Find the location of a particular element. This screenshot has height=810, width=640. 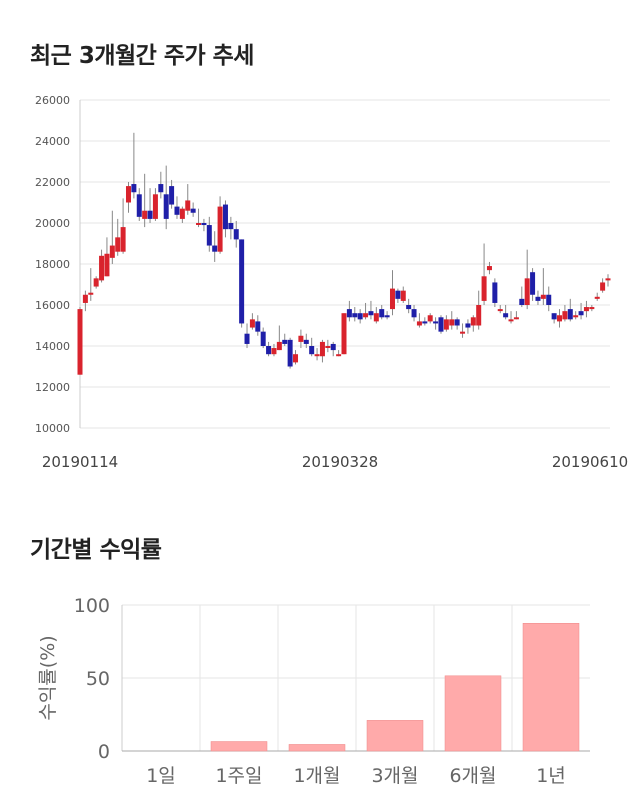

price-y-tick-label: 18000 is located at coordinates (52, 264).